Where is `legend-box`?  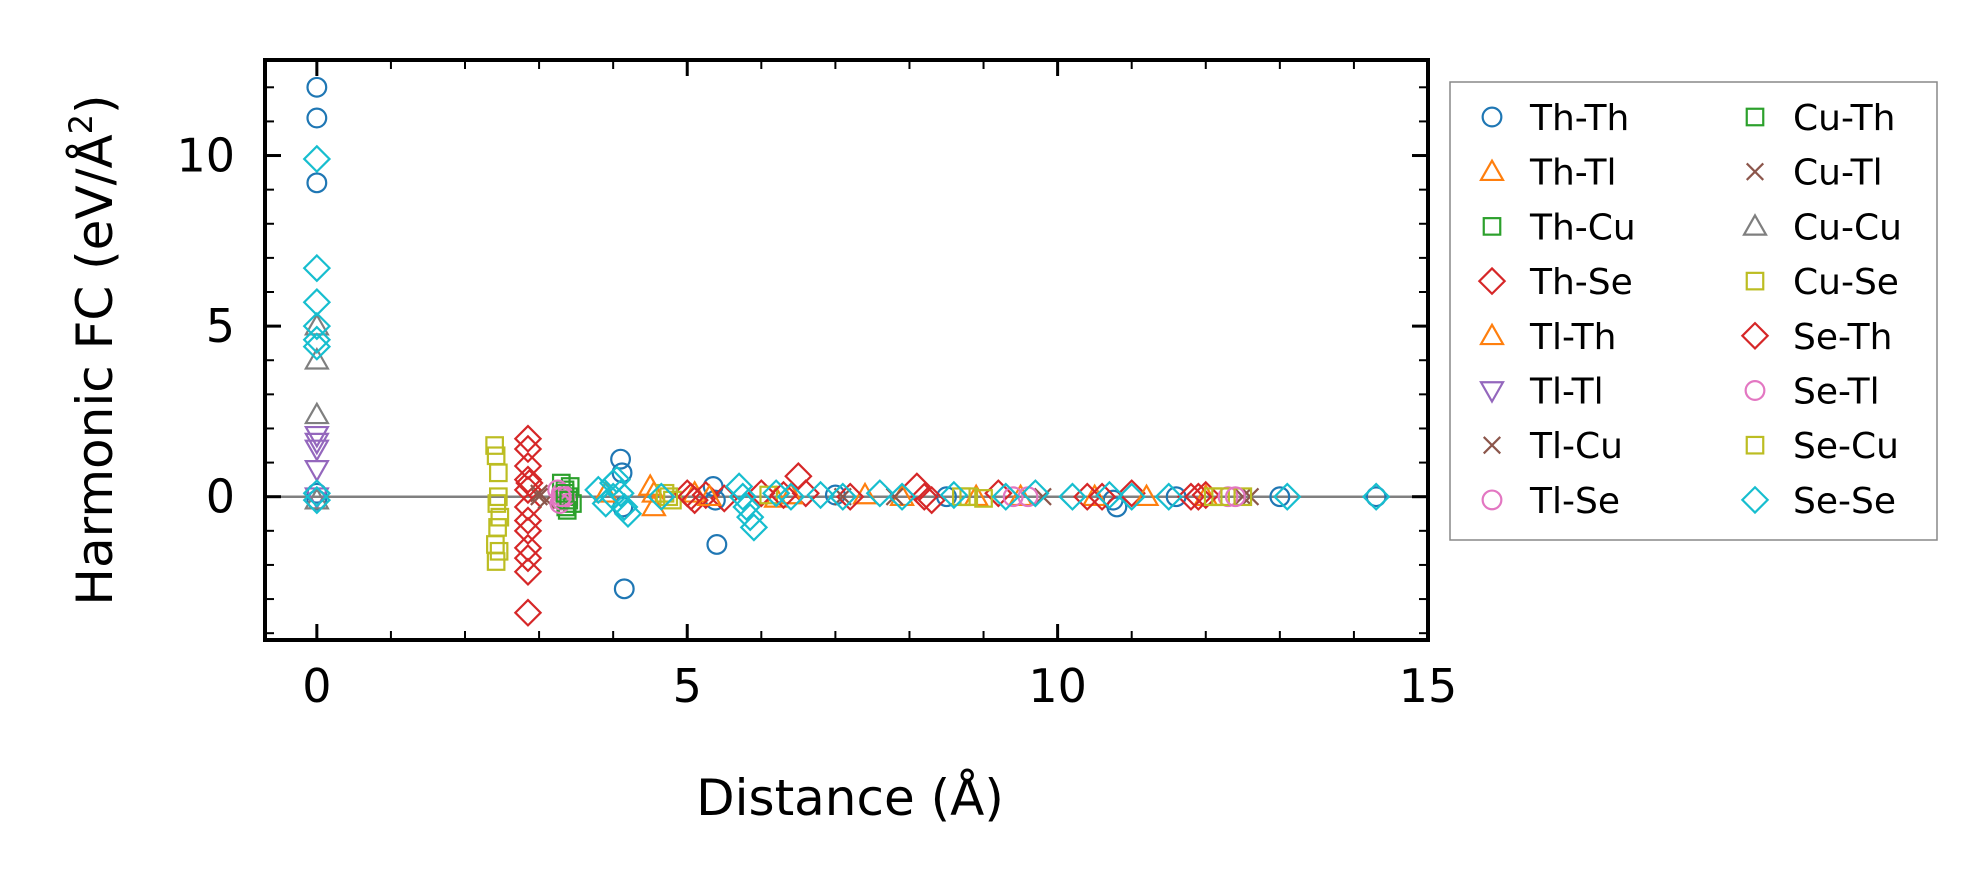
legend-box is located at coordinates (1693, 311).